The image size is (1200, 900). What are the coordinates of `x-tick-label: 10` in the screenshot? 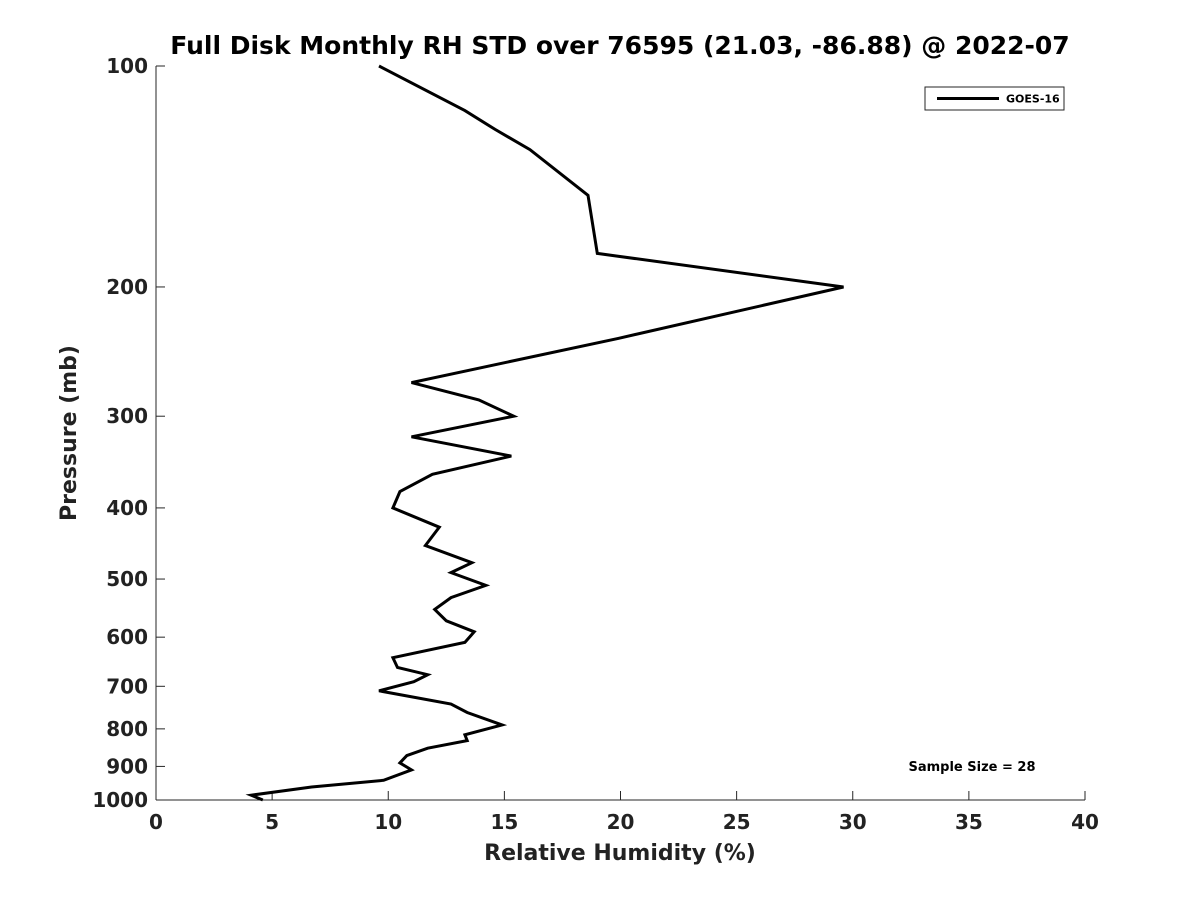 It's located at (388, 822).